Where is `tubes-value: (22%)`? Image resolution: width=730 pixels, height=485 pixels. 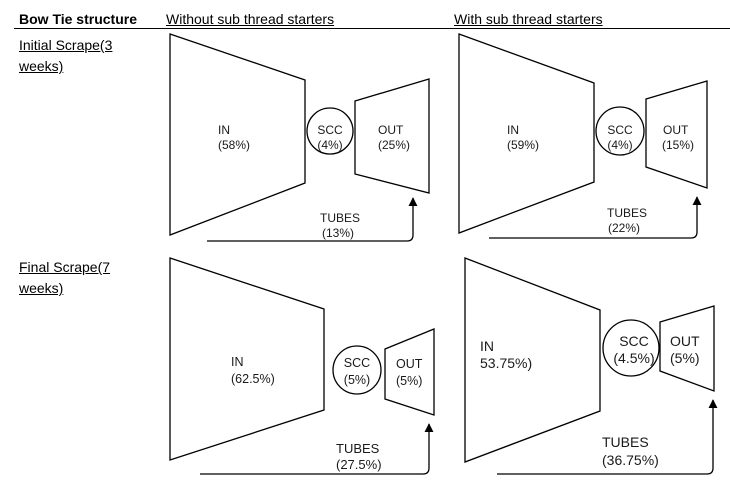 tubes-value: (22%) is located at coordinates (624, 228).